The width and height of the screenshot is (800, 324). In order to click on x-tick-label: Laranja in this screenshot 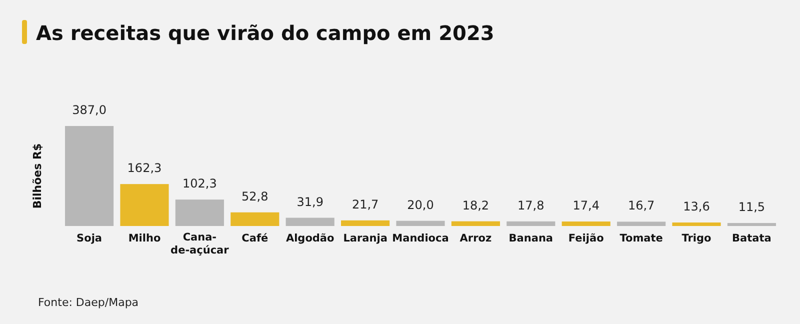, I will do `click(365, 238)`.